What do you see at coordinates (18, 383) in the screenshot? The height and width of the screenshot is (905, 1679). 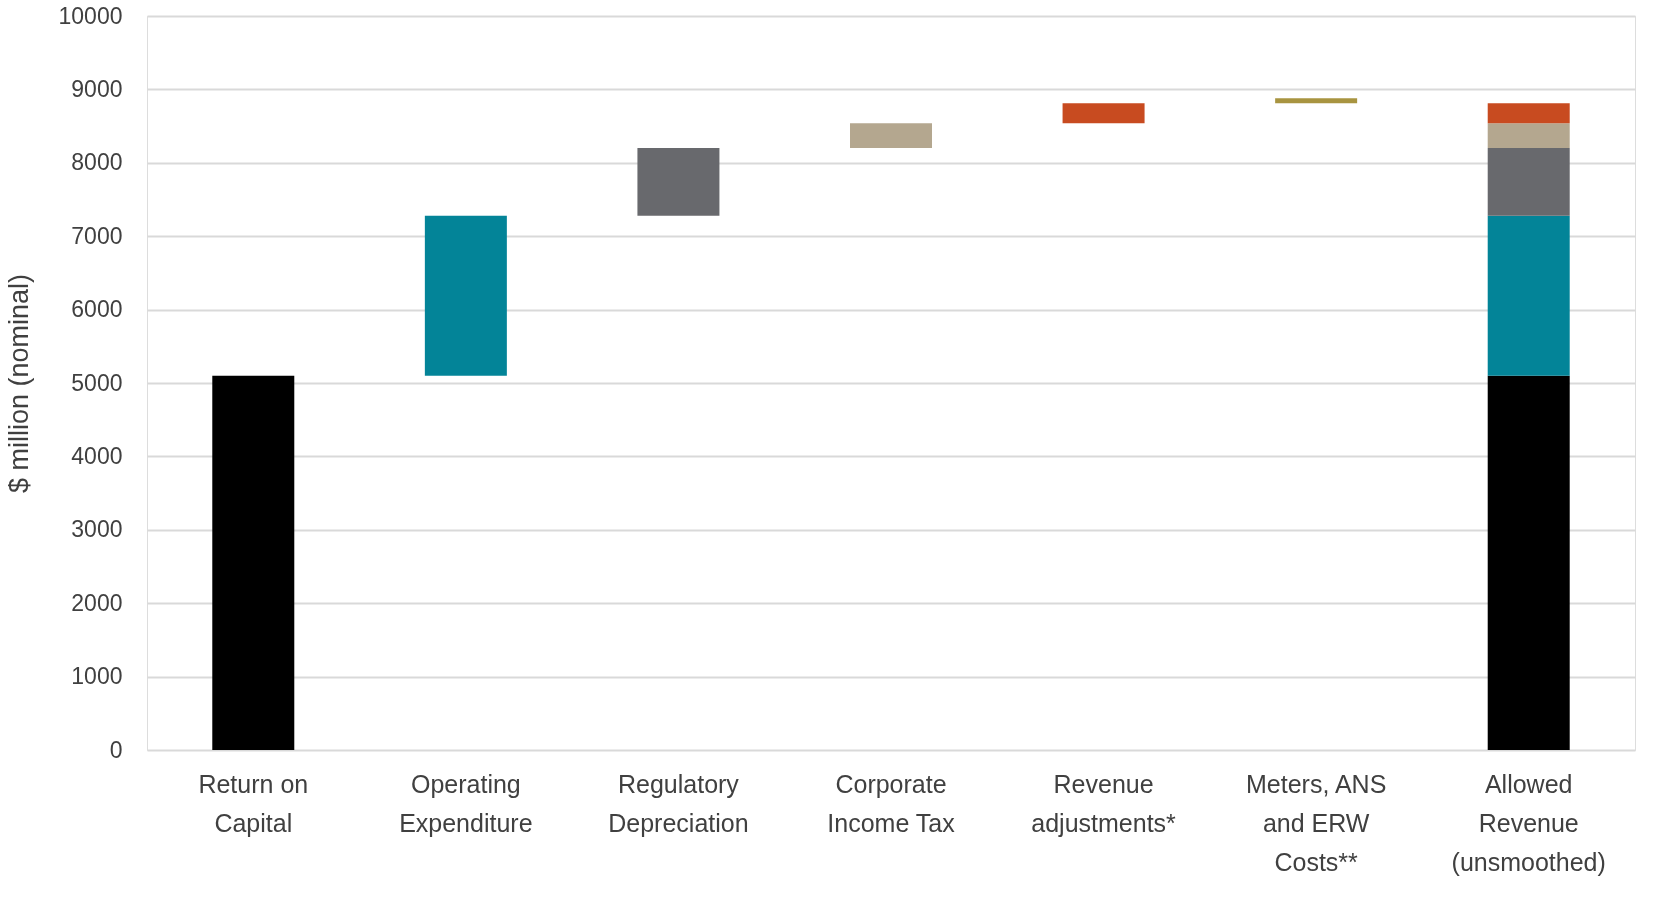 I see `y-axis-title: $ million (nominal)` at bounding box center [18, 383].